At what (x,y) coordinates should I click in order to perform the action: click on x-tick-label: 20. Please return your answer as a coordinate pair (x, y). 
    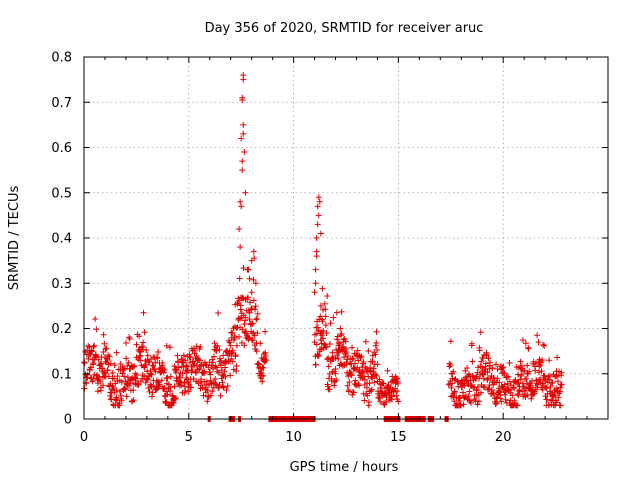
    Looking at the image, I should click on (503, 437).